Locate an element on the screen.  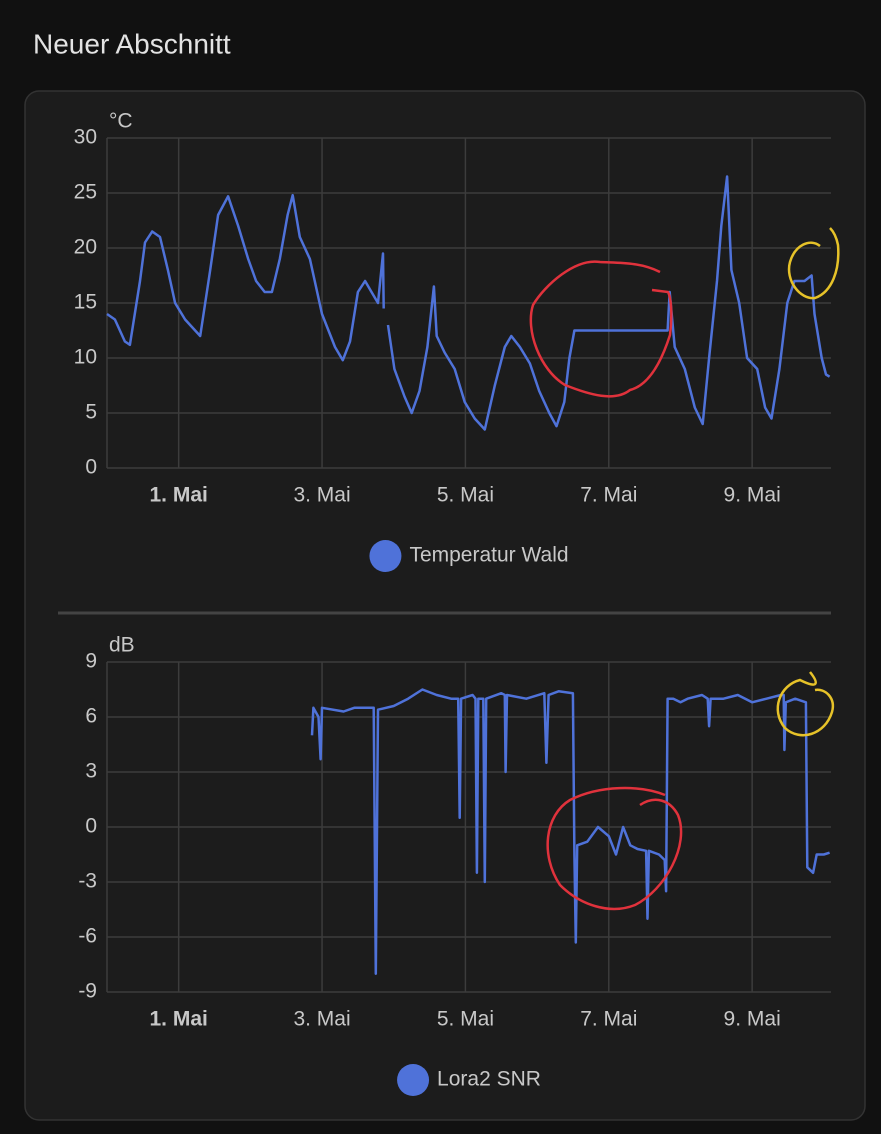
y-tick-label: 3 is located at coordinates (91, 771).